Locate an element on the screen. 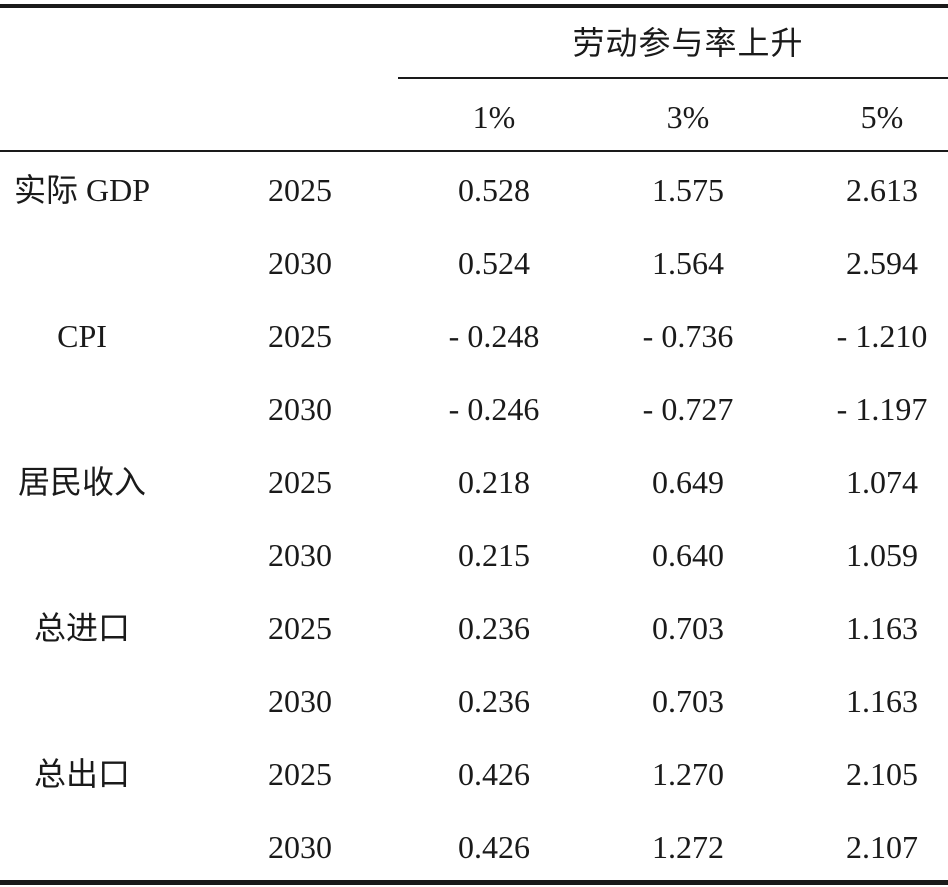 The image size is (948, 887). cell-5pct: 2.613 is located at coordinates (882, 190).